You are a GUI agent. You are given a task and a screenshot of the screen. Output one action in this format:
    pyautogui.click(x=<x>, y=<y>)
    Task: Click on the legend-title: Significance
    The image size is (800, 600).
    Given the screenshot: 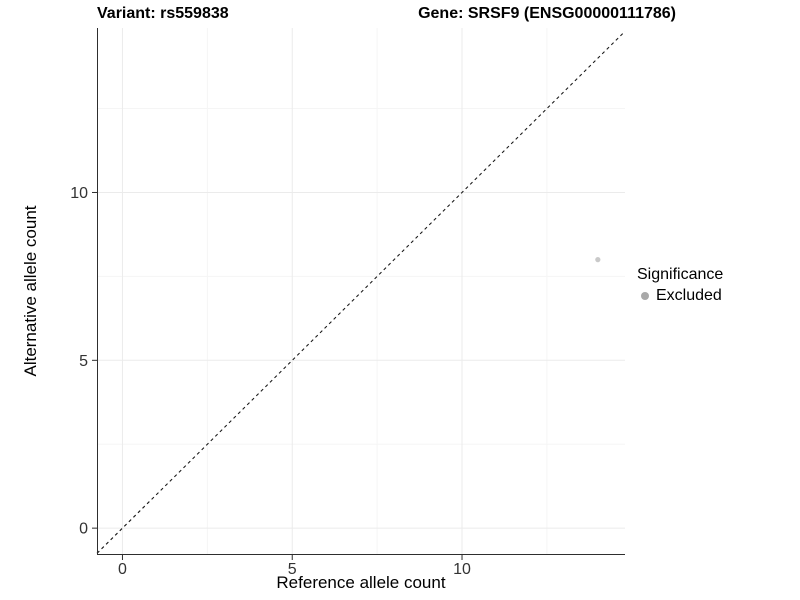 What is the action you would take?
    pyautogui.click(x=680, y=274)
    